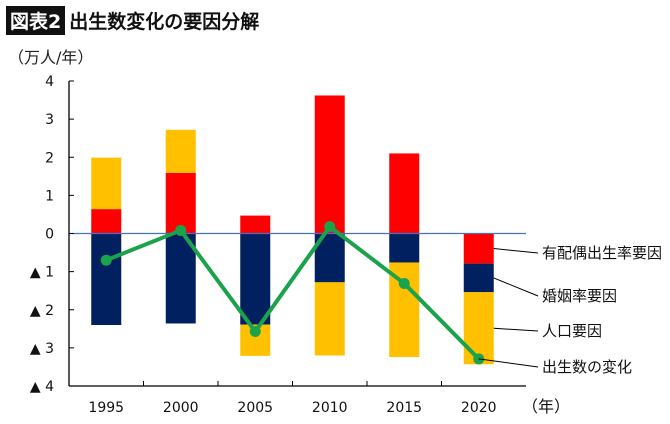 This screenshot has height=424, width=670. What do you see at coordinates (42, 387) in the screenshot?
I see `y-tick-label: ▲ 4` at bounding box center [42, 387].